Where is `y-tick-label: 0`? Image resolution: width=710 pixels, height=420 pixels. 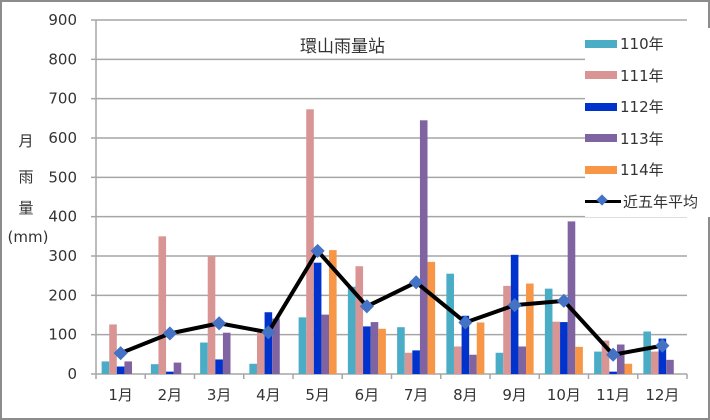
y-tick-label: 0 is located at coordinates (72, 374).